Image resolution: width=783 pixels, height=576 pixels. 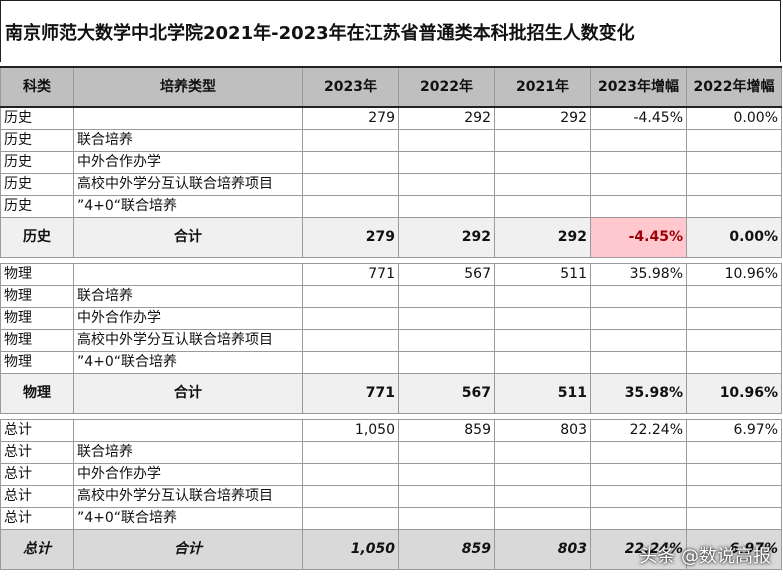 What do you see at coordinates (188, 362) in the screenshot?
I see `cell-type: ”4+0“联合培养` at bounding box center [188, 362].